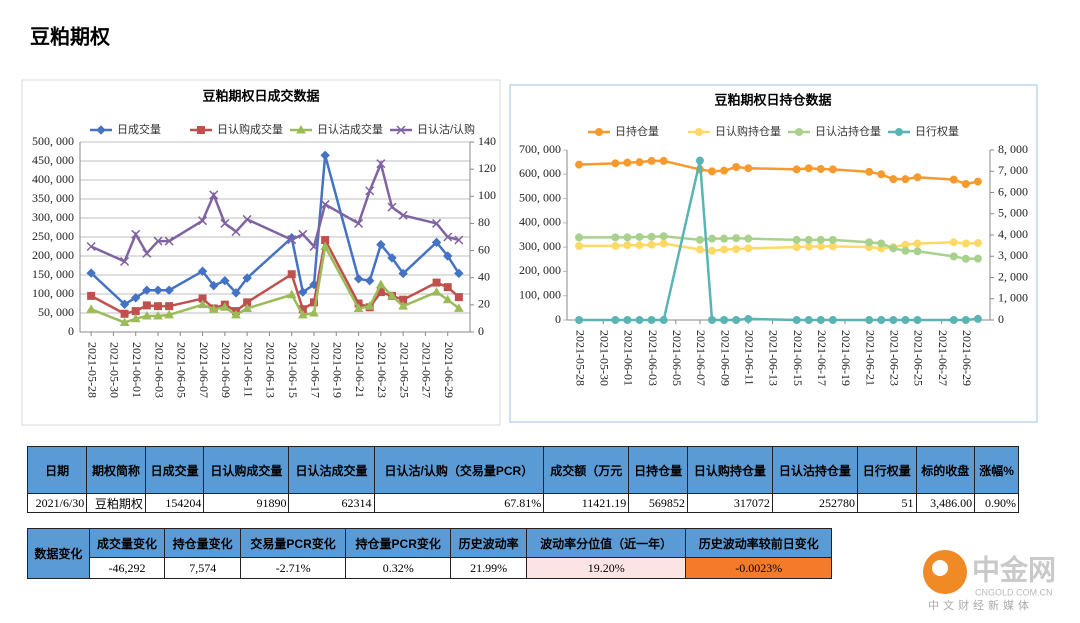 The width and height of the screenshot is (1080, 623). I want to click on cell: 19.20%, so click(606, 568).